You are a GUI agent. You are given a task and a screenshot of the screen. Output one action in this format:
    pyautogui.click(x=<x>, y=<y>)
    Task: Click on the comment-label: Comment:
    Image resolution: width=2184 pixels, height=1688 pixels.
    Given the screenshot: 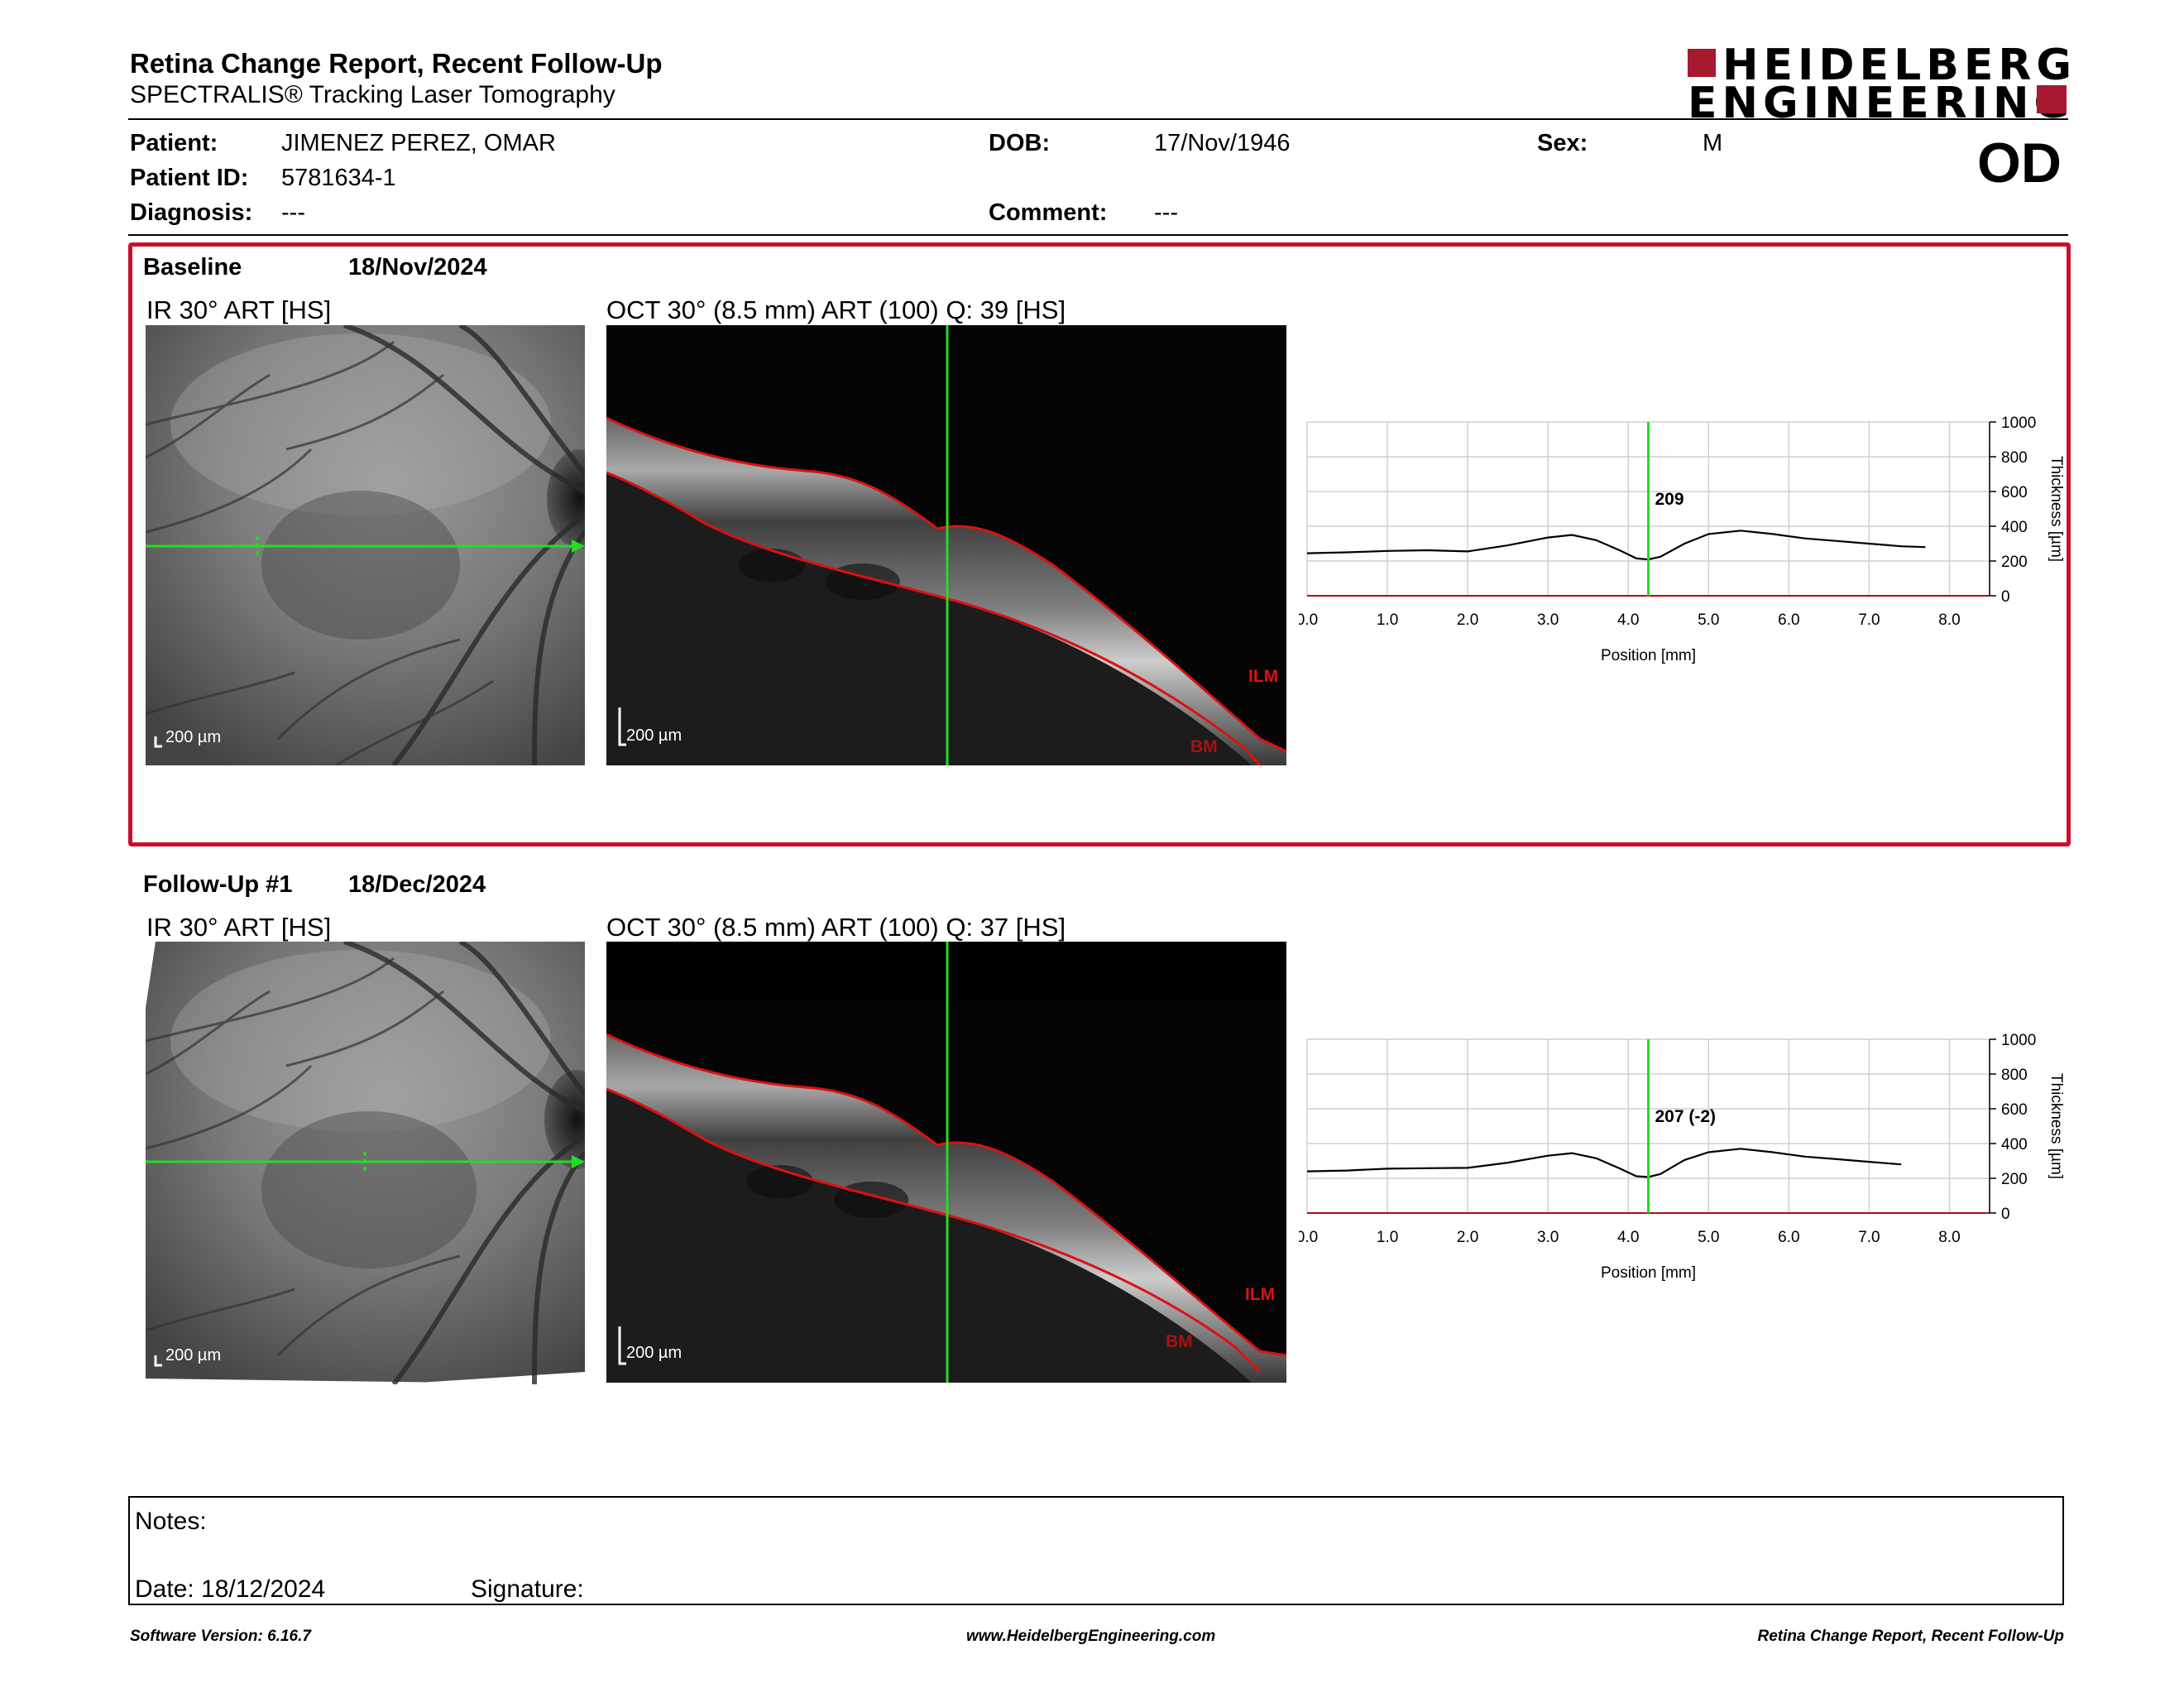 What is the action you would take?
    pyautogui.click(x=1048, y=212)
    